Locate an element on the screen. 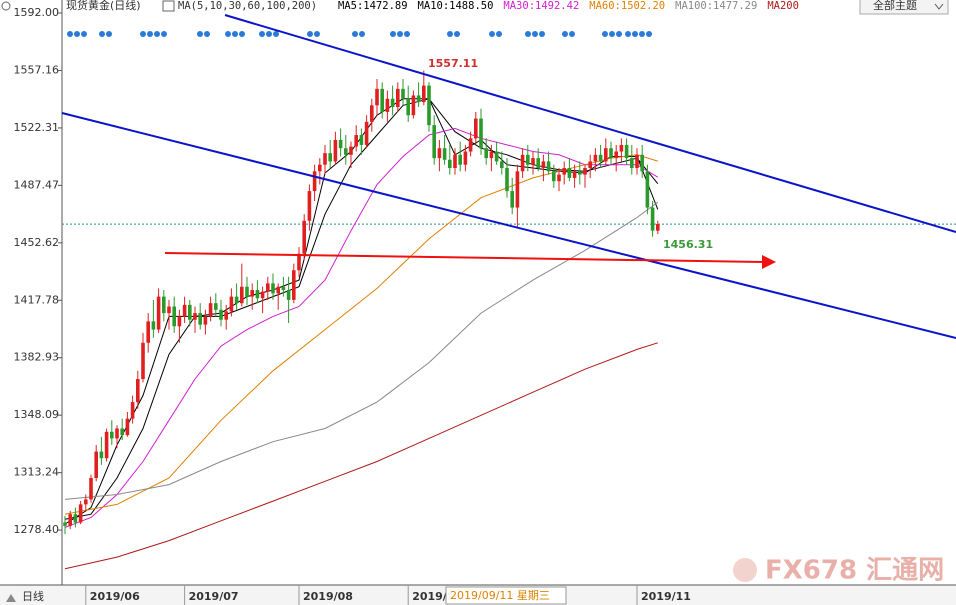 This screenshot has width=956, height=605. low-annotation: 1456.31 is located at coordinates (688, 244).